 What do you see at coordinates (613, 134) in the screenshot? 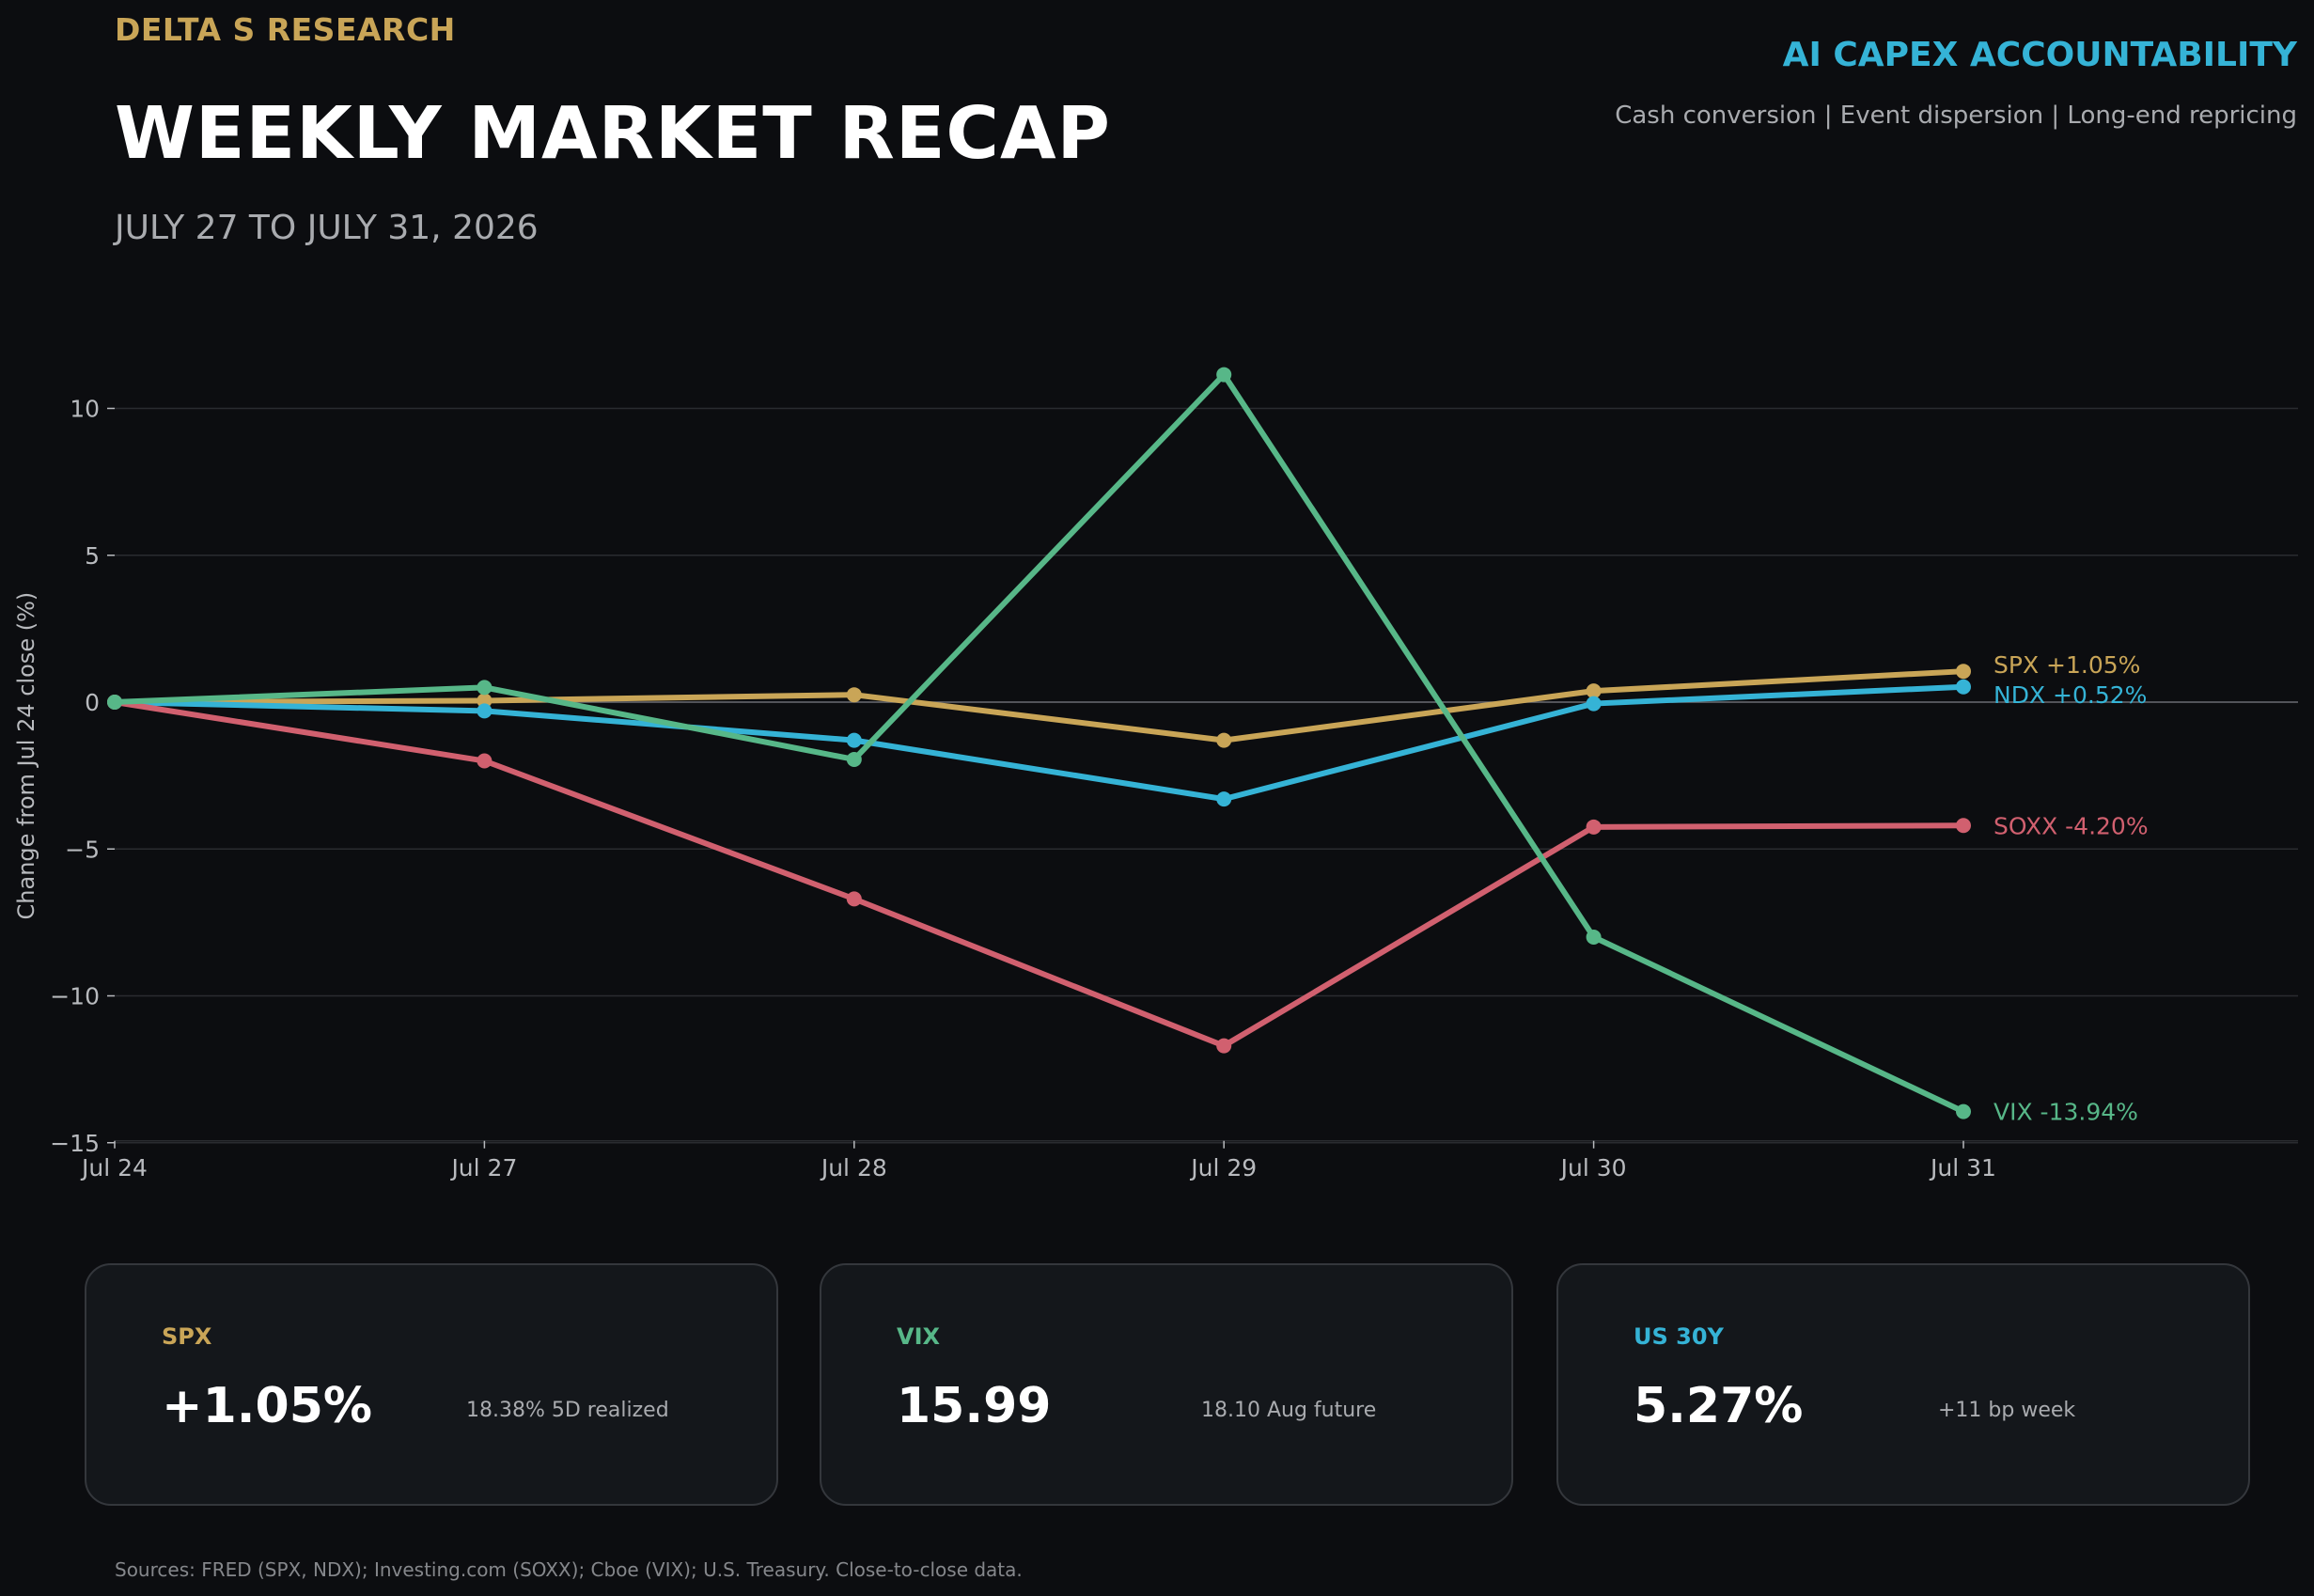
I see `page-title: WEEKLY MARKET RECAP` at bounding box center [613, 134].